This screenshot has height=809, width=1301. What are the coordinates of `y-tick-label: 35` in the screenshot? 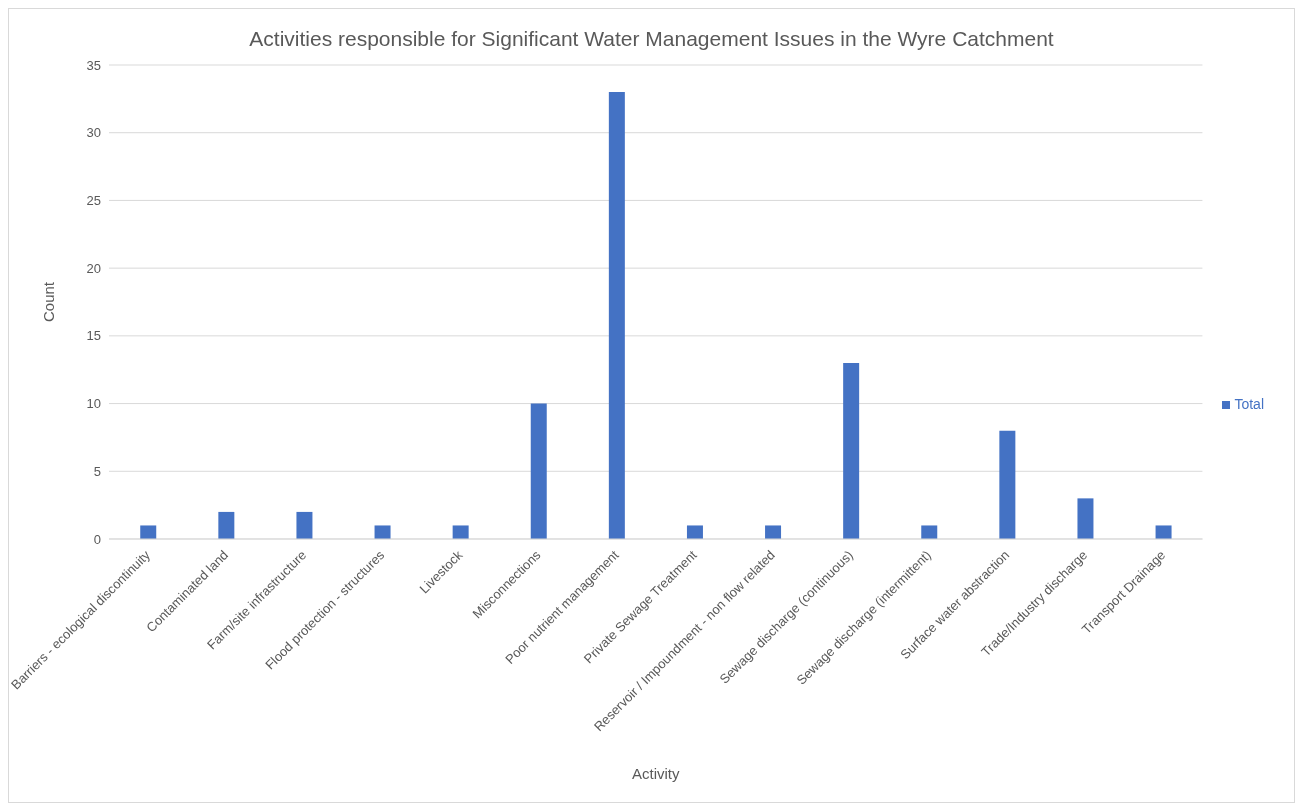 It's located at (93, 65).